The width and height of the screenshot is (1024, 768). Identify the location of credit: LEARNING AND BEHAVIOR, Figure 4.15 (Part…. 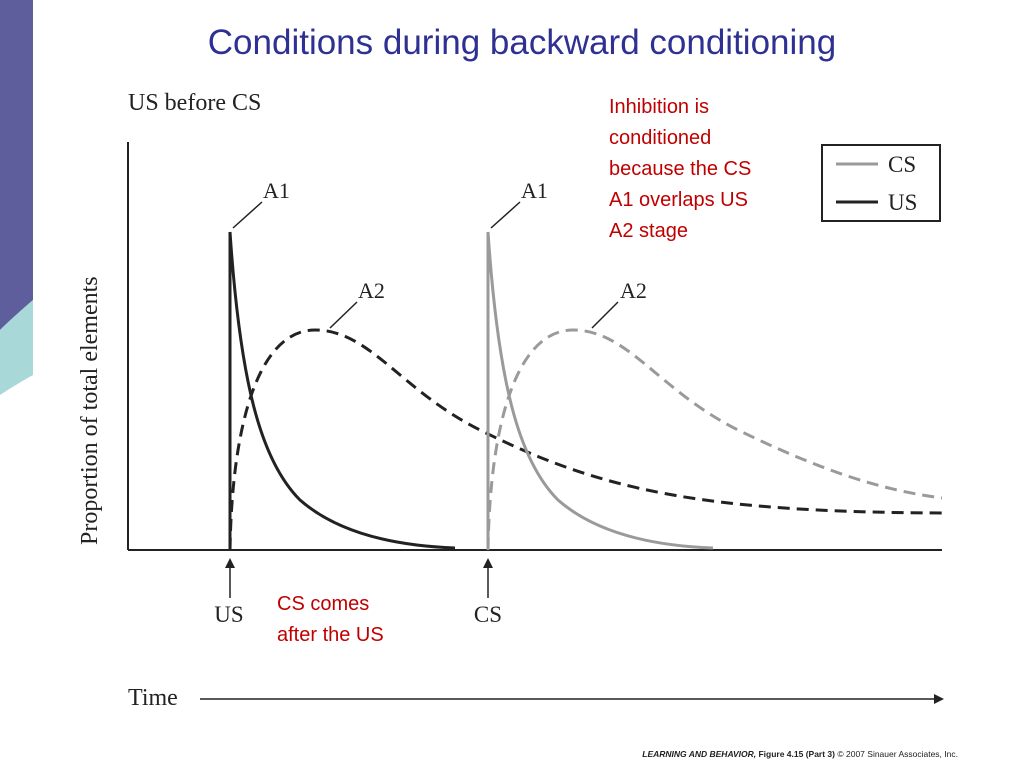
(800, 754).